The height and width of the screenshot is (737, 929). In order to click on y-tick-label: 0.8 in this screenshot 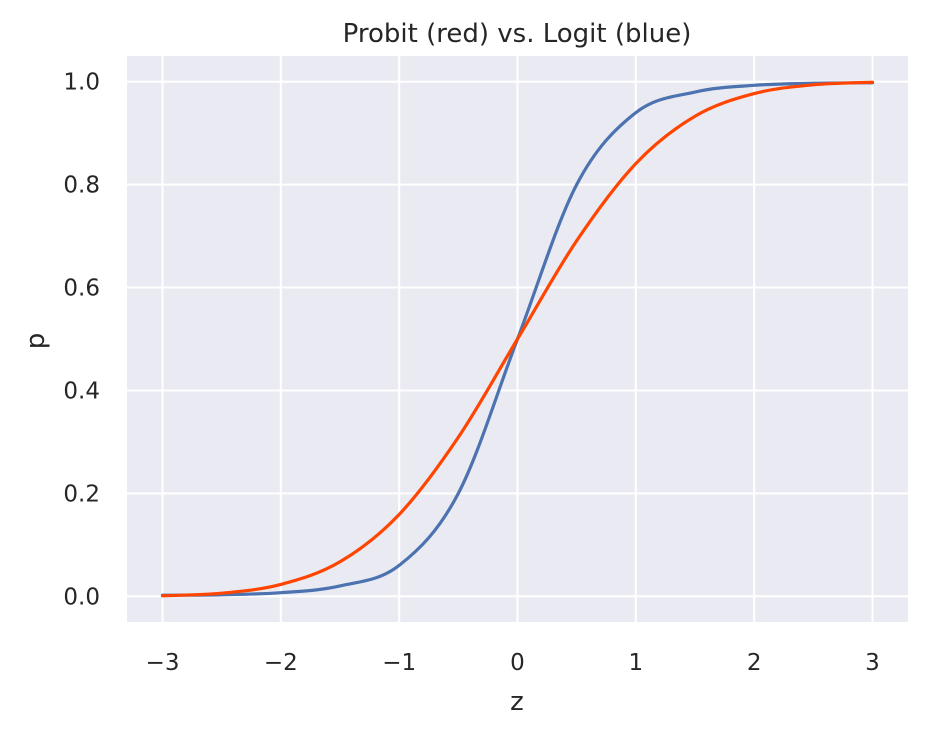, I will do `click(81, 186)`.